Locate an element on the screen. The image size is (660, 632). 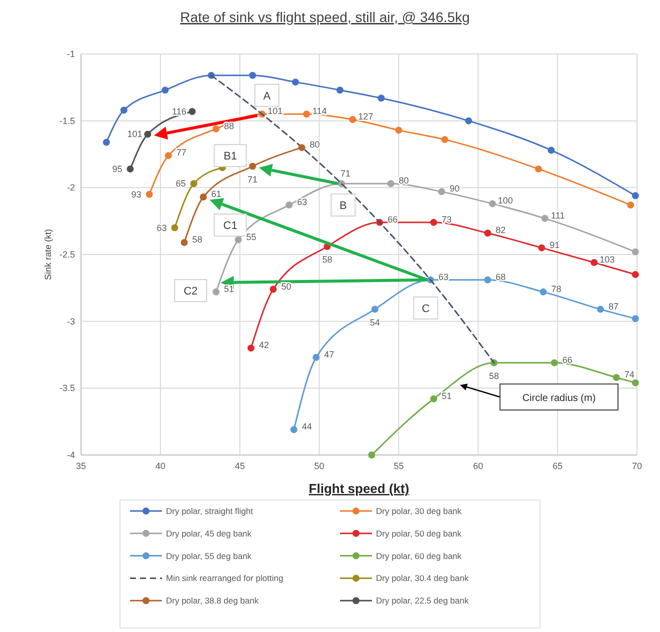
annotation: 44 is located at coordinates (307, 427).